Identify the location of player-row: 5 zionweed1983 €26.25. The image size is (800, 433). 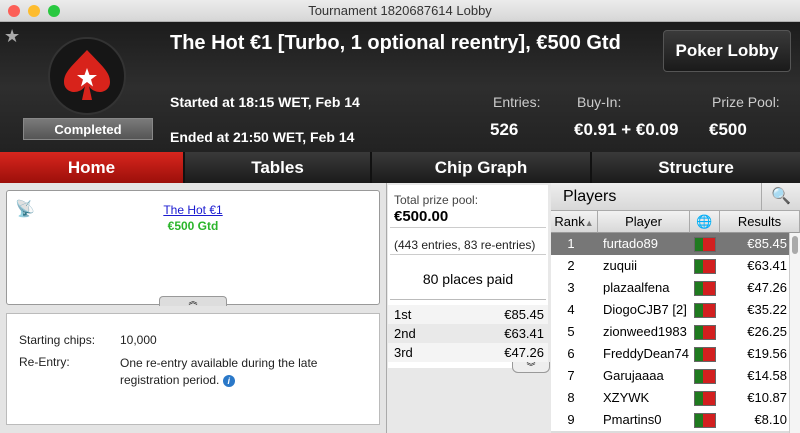
(670, 332).